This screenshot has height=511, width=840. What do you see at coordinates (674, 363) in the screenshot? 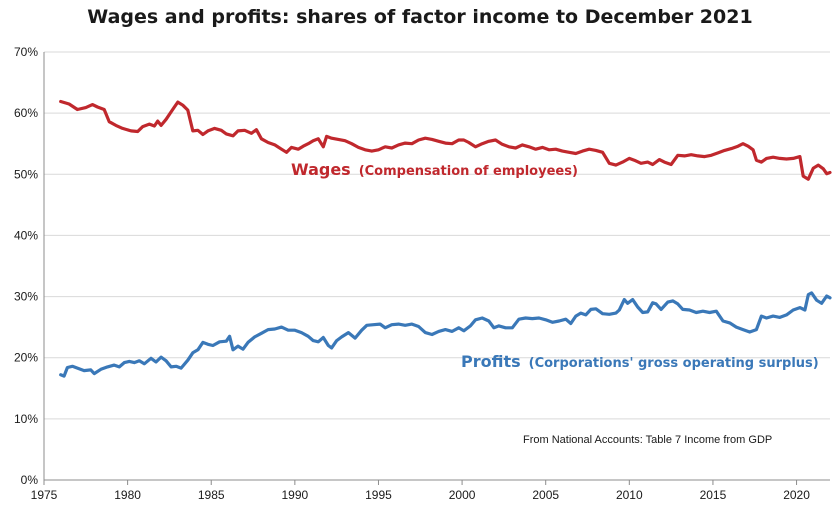
I see `profits-series-description: (Corporations' gross operating surplus)` at bounding box center [674, 363].